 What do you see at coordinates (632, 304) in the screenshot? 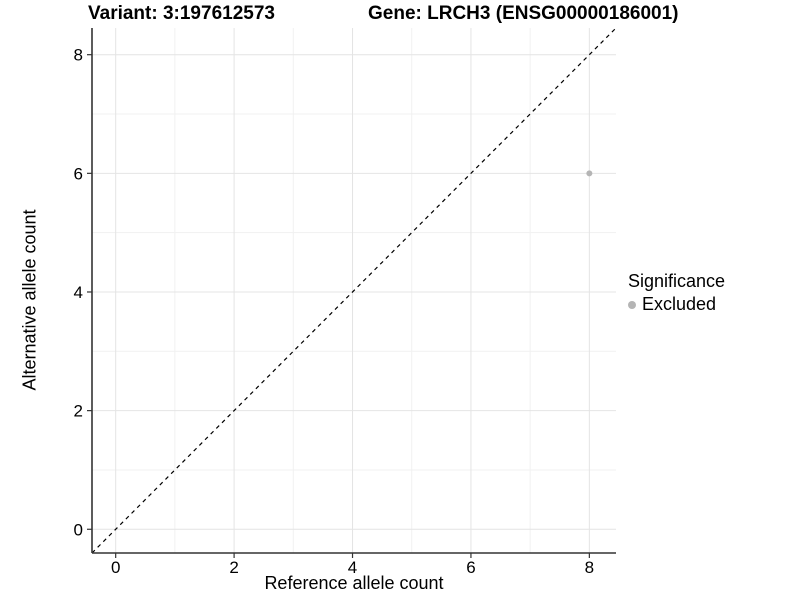
I see `legend-point-swatch-icon` at bounding box center [632, 304].